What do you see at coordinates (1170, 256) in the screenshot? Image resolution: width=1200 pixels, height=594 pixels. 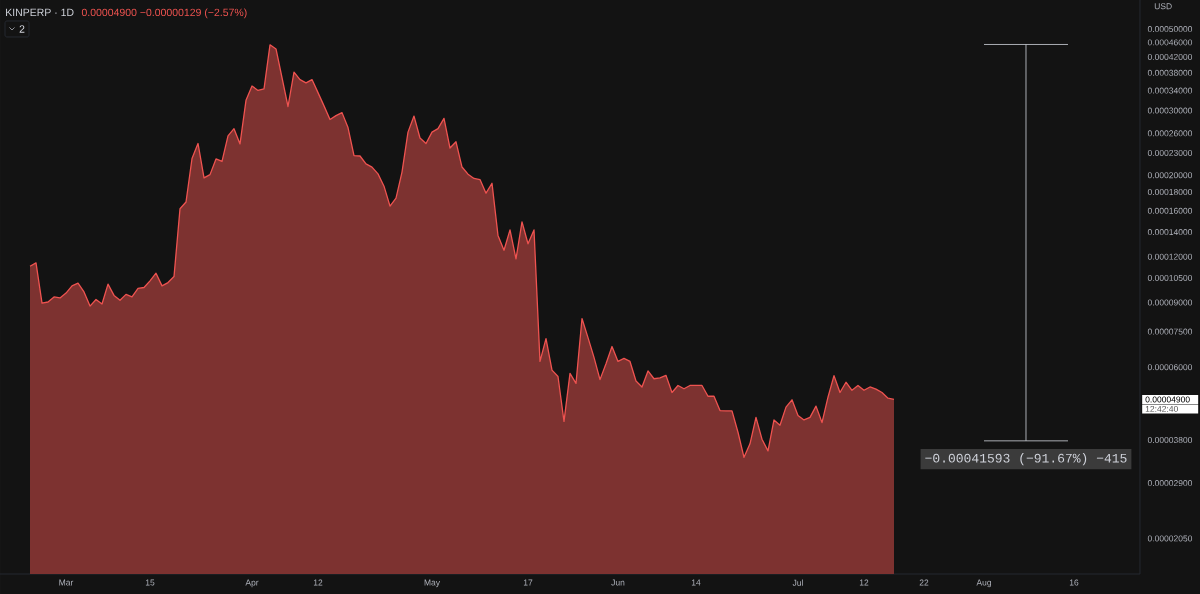 I see `y-tick-label: 0.00012000` at bounding box center [1170, 256].